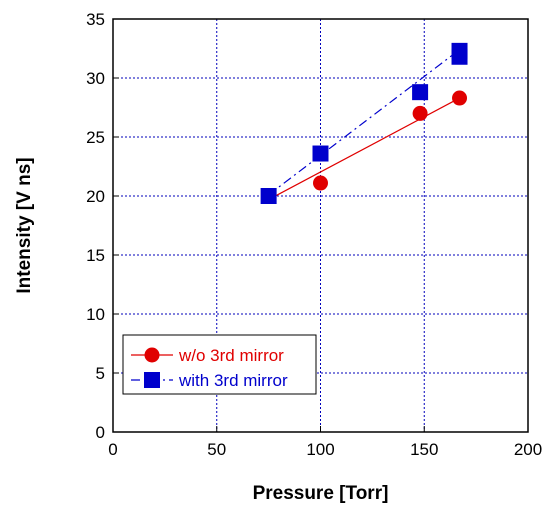 The image size is (553, 506). What do you see at coordinates (95, 78) in the screenshot?
I see `y-tick-label: 30` at bounding box center [95, 78].